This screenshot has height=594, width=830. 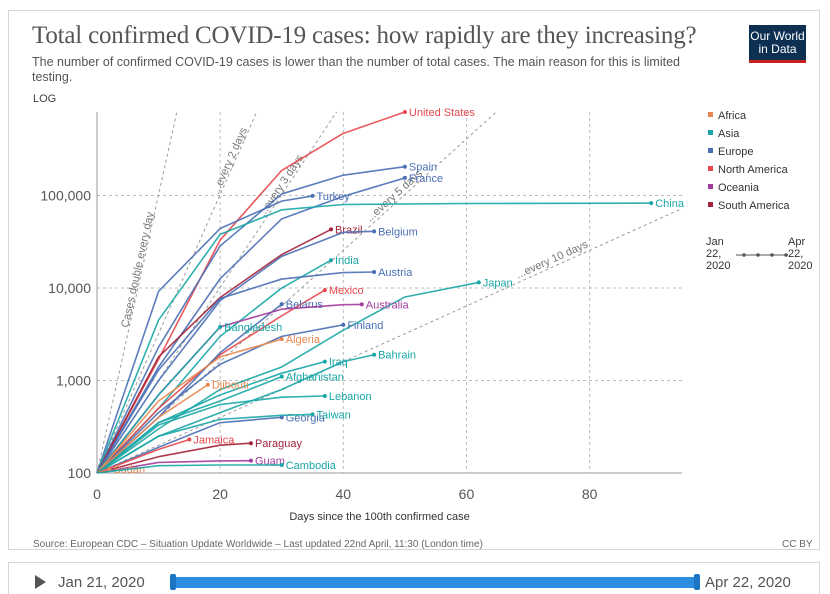 I want to click on series-label: Belgium, so click(x=398, y=232).